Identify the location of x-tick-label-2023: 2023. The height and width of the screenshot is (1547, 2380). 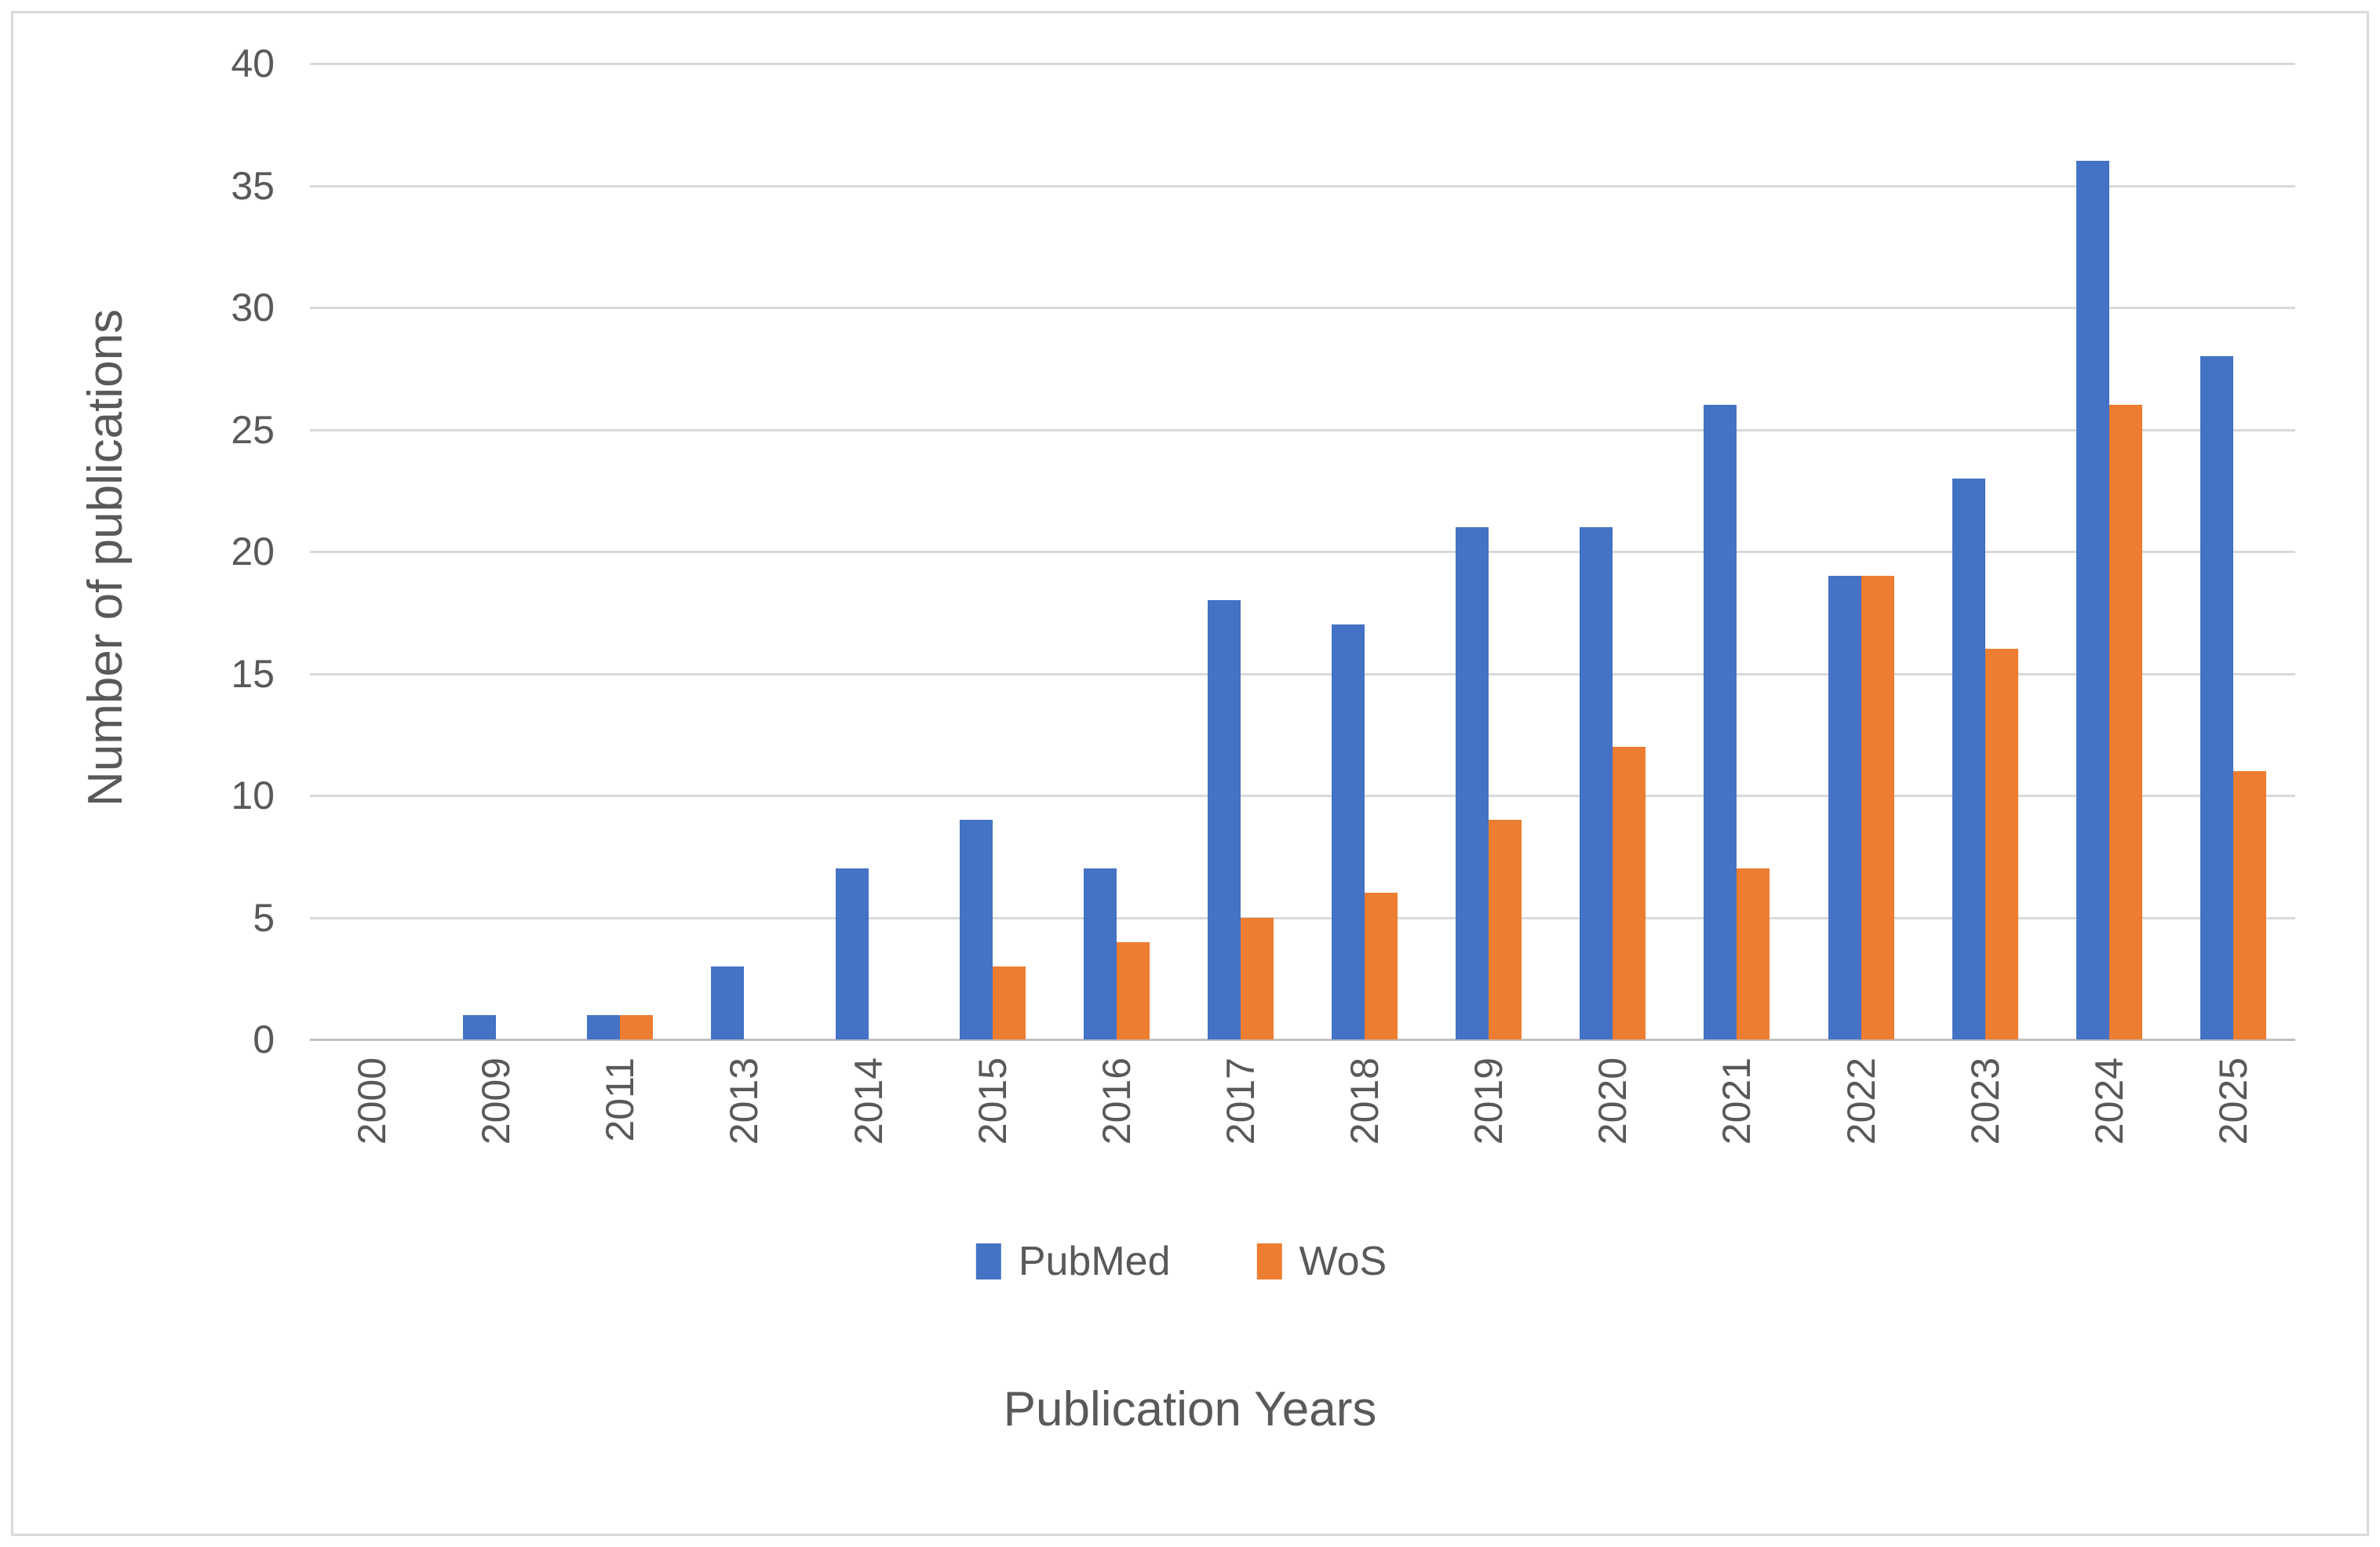
(1985, 1101).